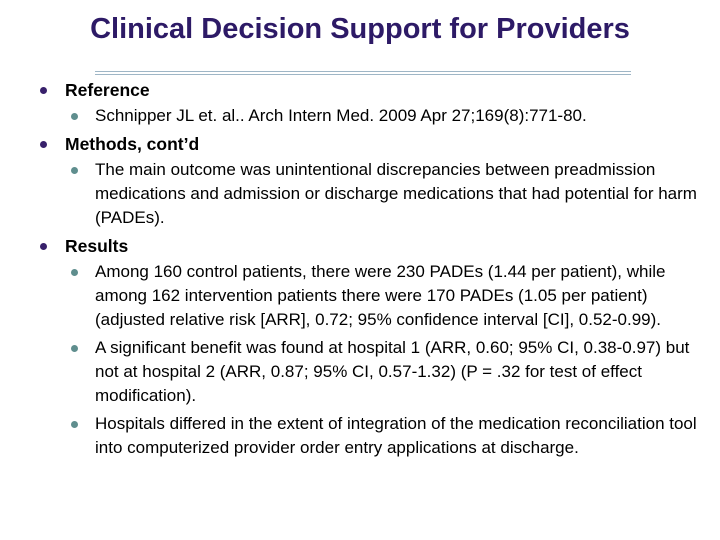 This screenshot has height=540, width=720. Describe the element at coordinates (132, 144) in the screenshot. I see `bullet-text: Methods, cont’d` at that location.